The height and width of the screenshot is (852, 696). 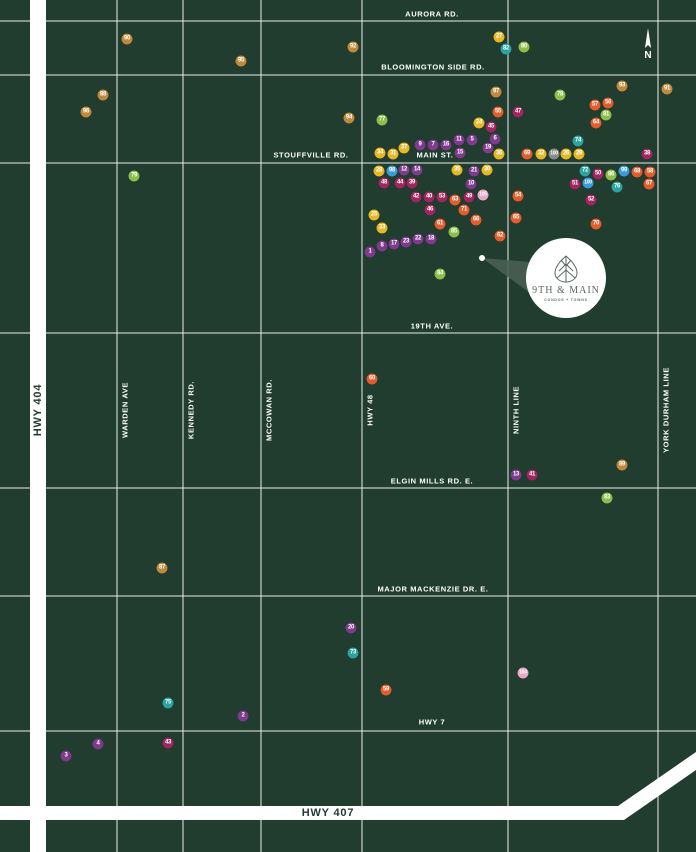 What do you see at coordinates (241, 61) in the screenshot?
I see `map-pin-95: 95` at bounding box center [241, 61].